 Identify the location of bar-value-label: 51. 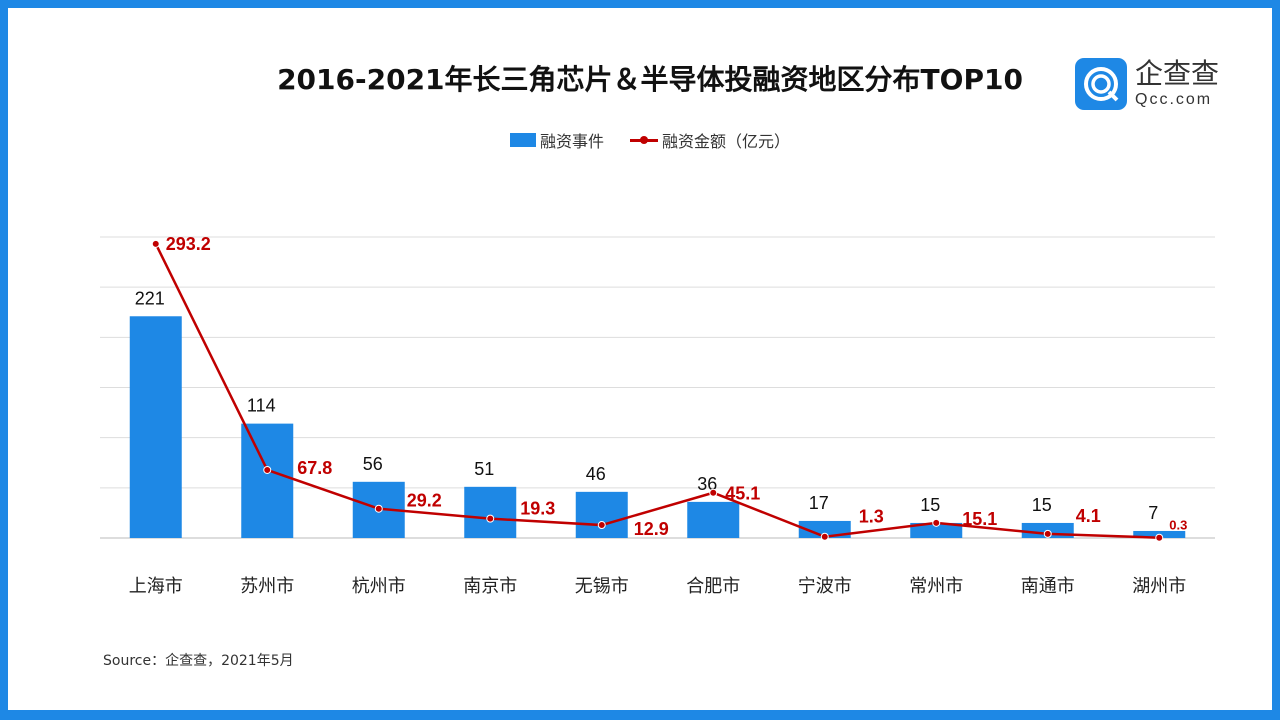
(484, 469).